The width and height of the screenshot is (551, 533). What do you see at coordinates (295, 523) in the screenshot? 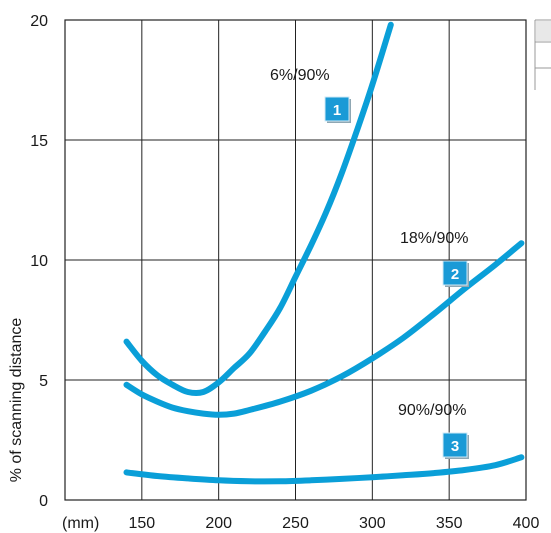
I see `x-tick-250: 250` at bounding box center [295, 523].